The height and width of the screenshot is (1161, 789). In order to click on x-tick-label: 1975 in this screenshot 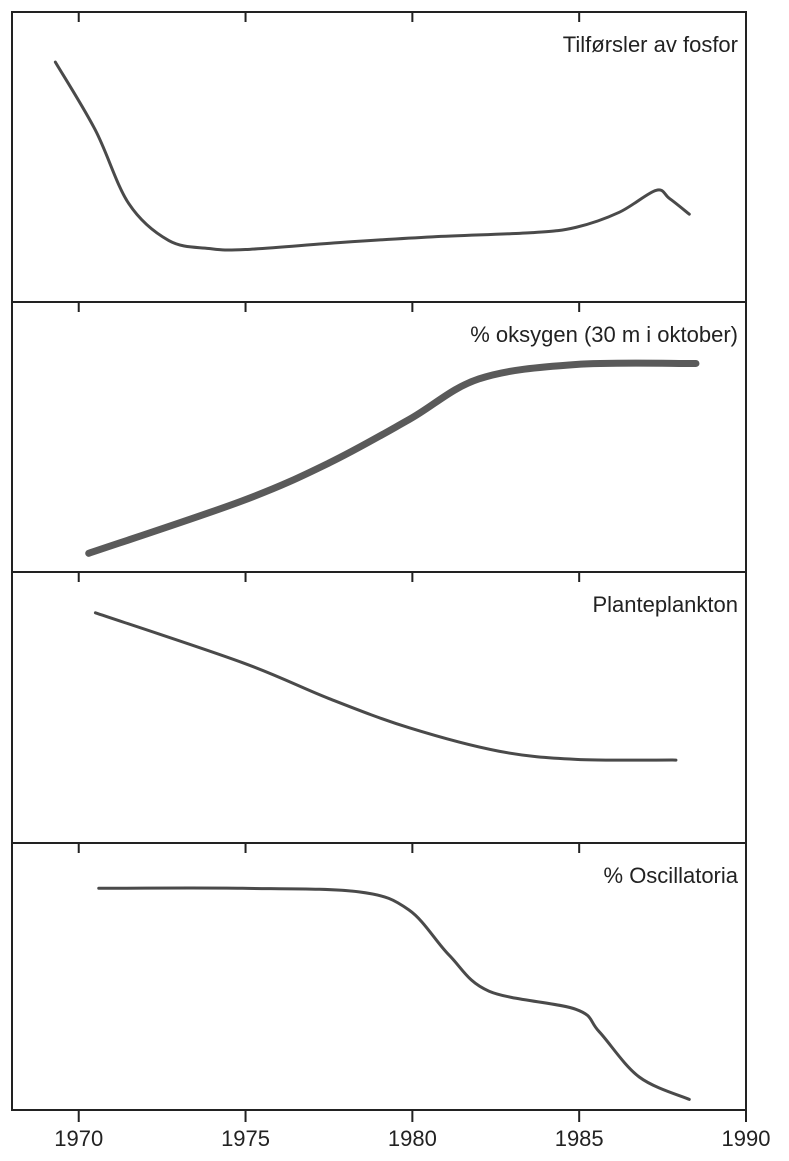, I will do `click(245, 1138)`.